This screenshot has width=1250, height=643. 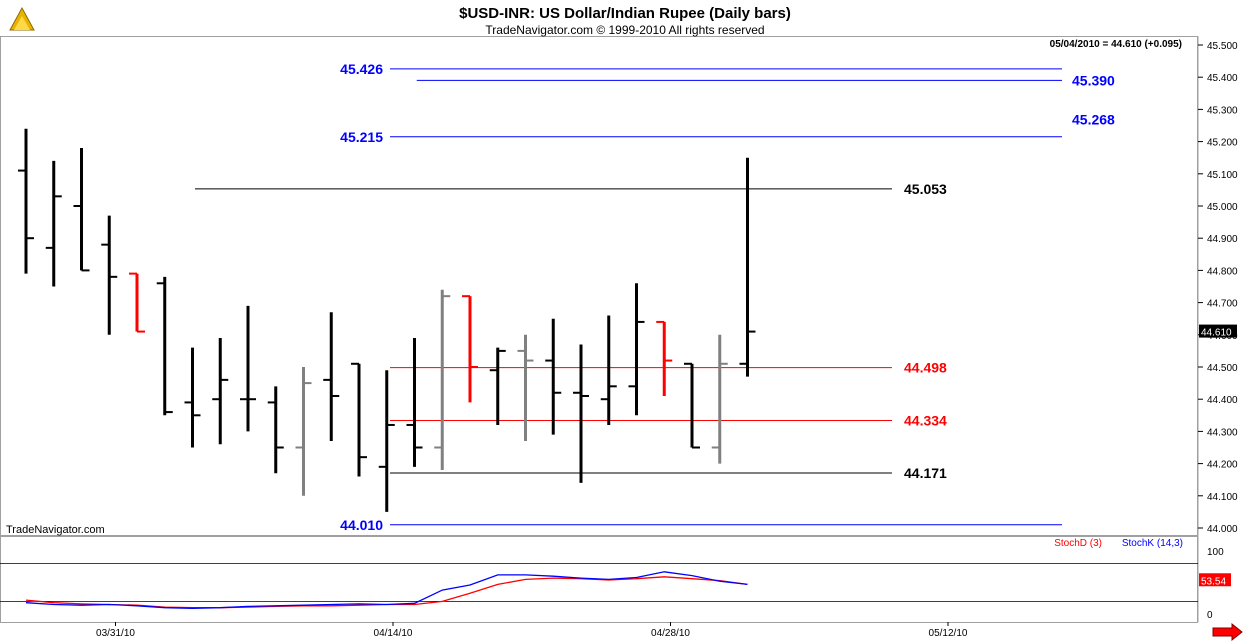 What do you see at coordinates (1222, 465) in the screenshot?
I see `y-tick-label: 44.200` at bounding box center [1222, 465].